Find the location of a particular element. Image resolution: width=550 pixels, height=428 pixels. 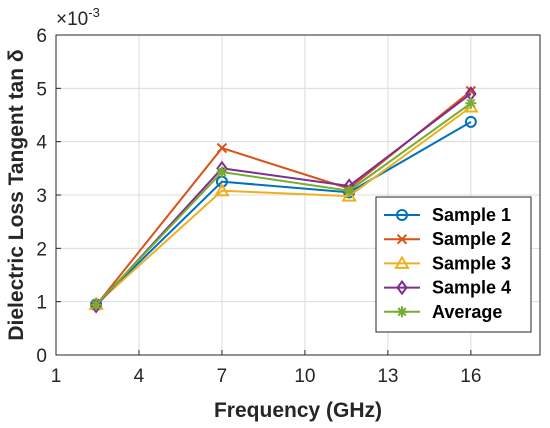

legend-item: Average is located at coordinates (443, 312).